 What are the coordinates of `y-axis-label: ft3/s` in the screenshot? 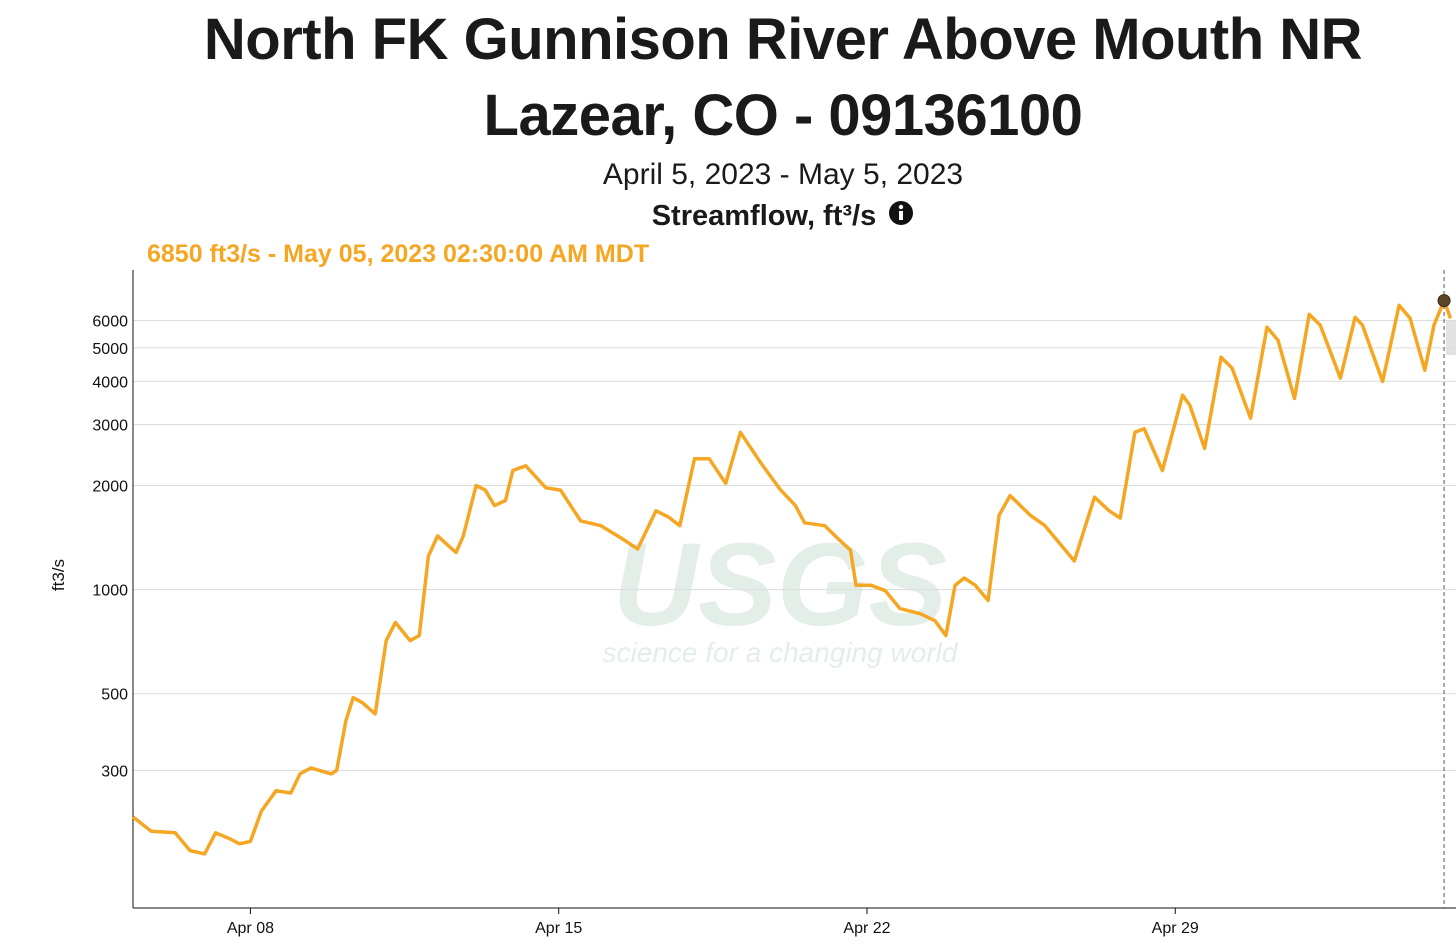 It's located at (58, 575).